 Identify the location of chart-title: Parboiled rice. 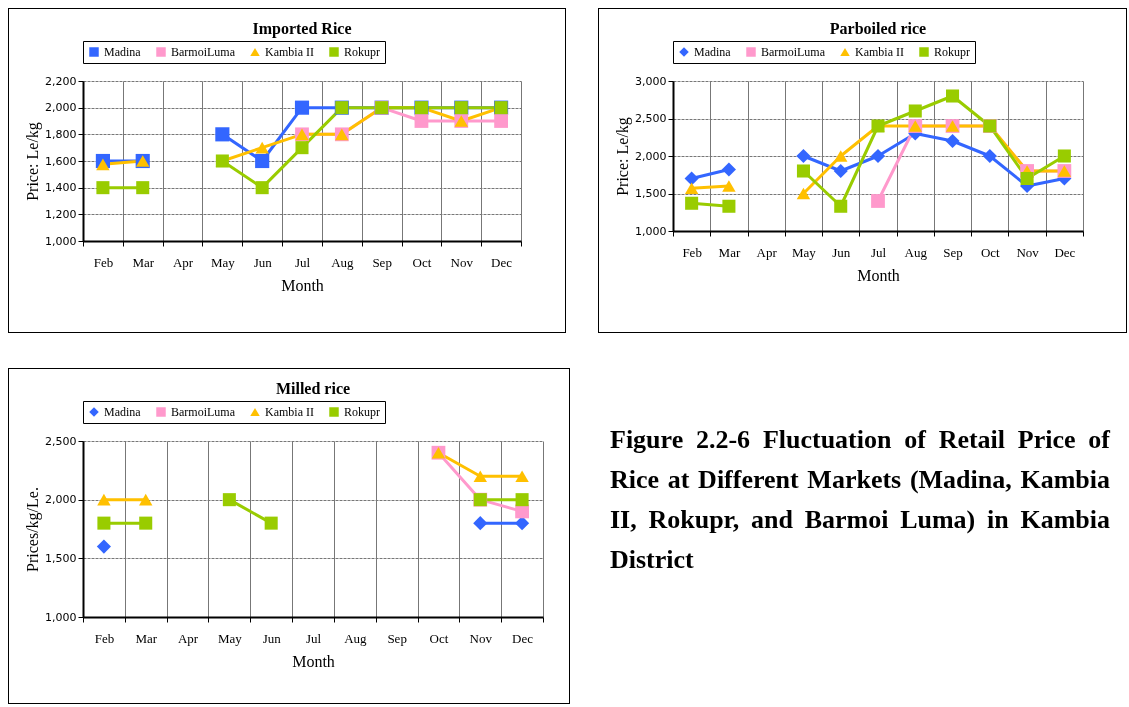
(878, 28).